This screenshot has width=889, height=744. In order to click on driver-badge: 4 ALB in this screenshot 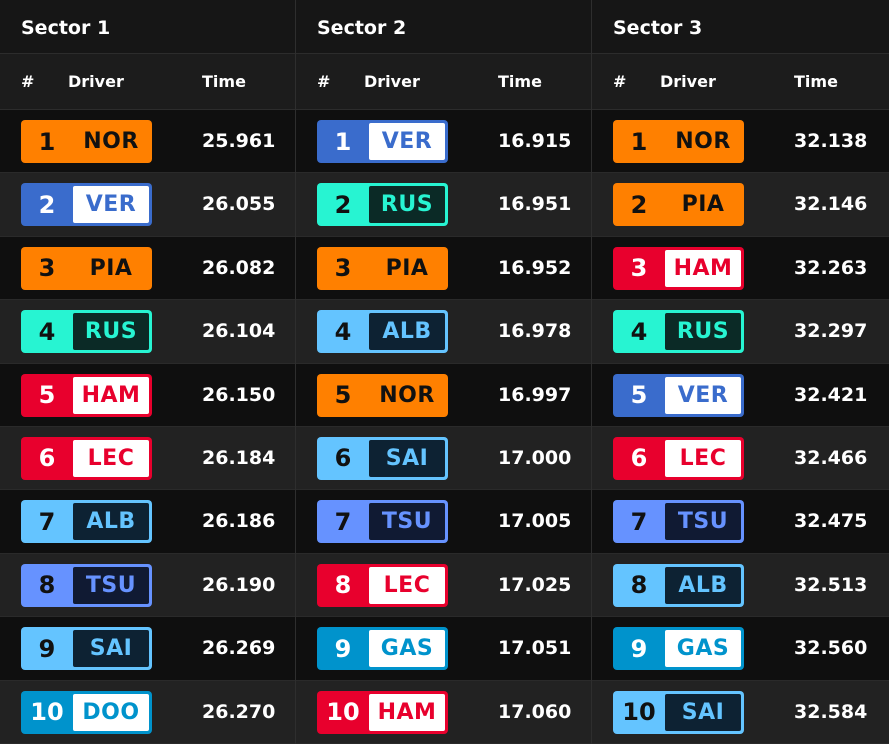, I will do `click(382, 332)`.